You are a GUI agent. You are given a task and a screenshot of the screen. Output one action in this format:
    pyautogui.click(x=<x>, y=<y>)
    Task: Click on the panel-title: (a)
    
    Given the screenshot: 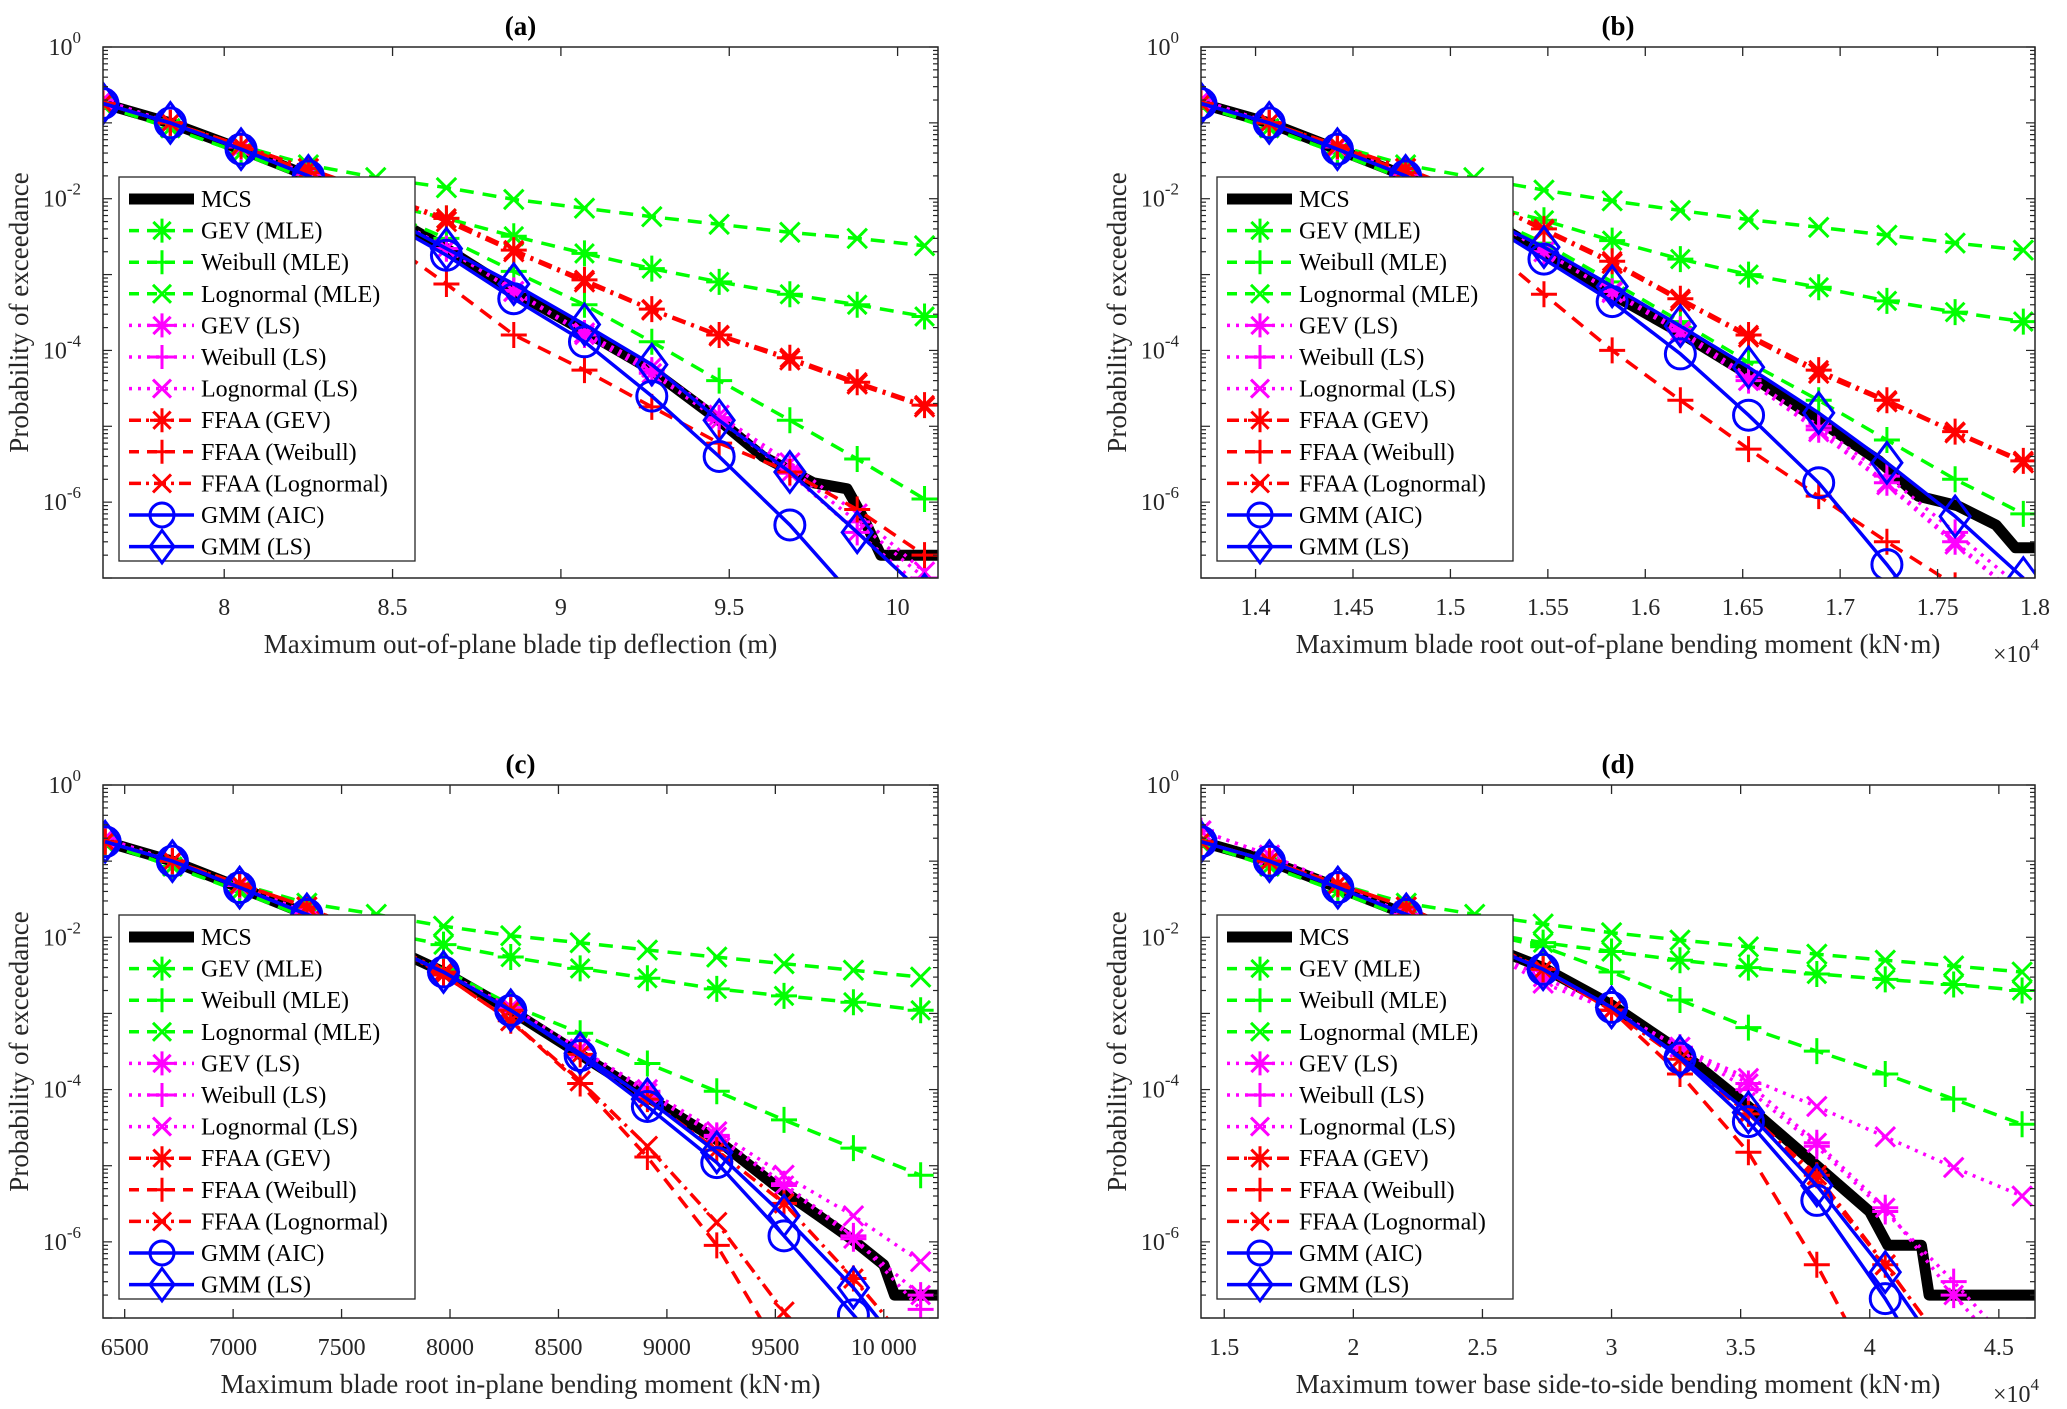 What is the action you would take?
    pyautogui.click(x=520, y=26)
    